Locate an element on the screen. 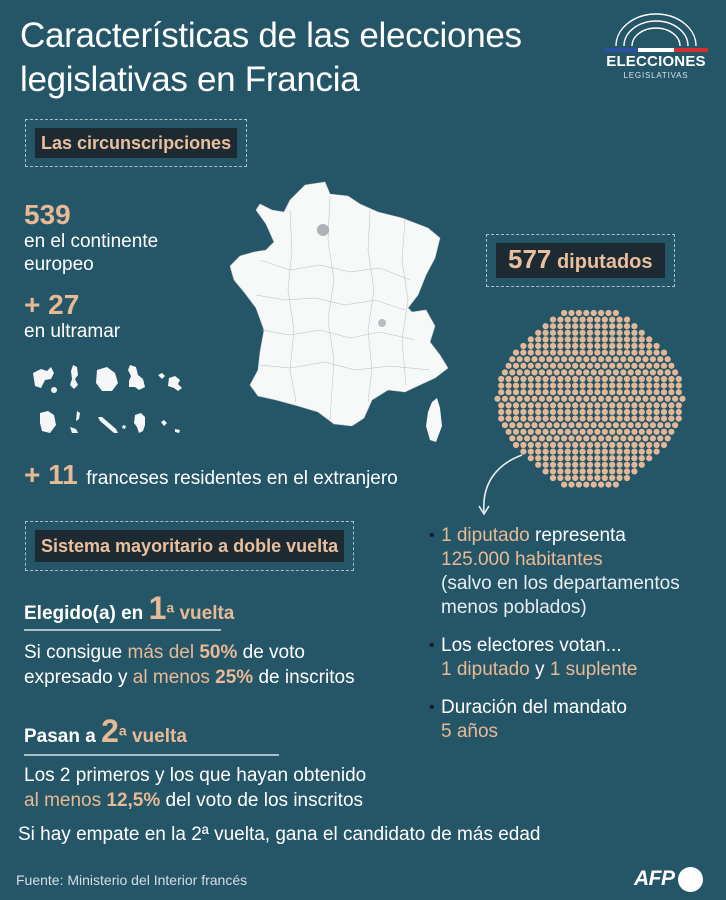  circunscripciones-label-box: Las circunscripciones is located at coordinates (136, 143).